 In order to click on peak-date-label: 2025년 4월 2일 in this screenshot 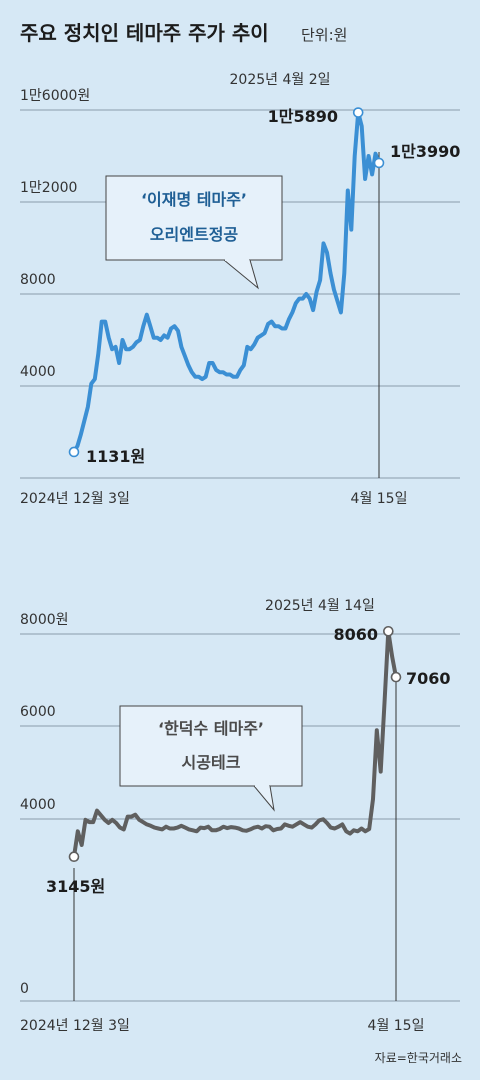, I will do `click(280, 80)`.